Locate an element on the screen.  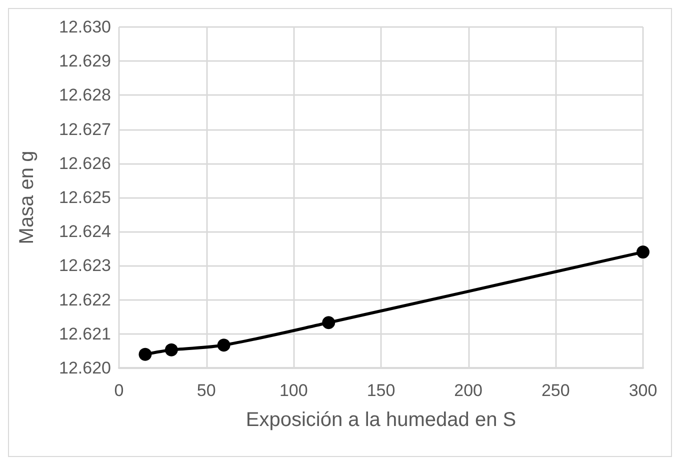
y-tick-label: 12.629 is located at coordinates (85, 61).